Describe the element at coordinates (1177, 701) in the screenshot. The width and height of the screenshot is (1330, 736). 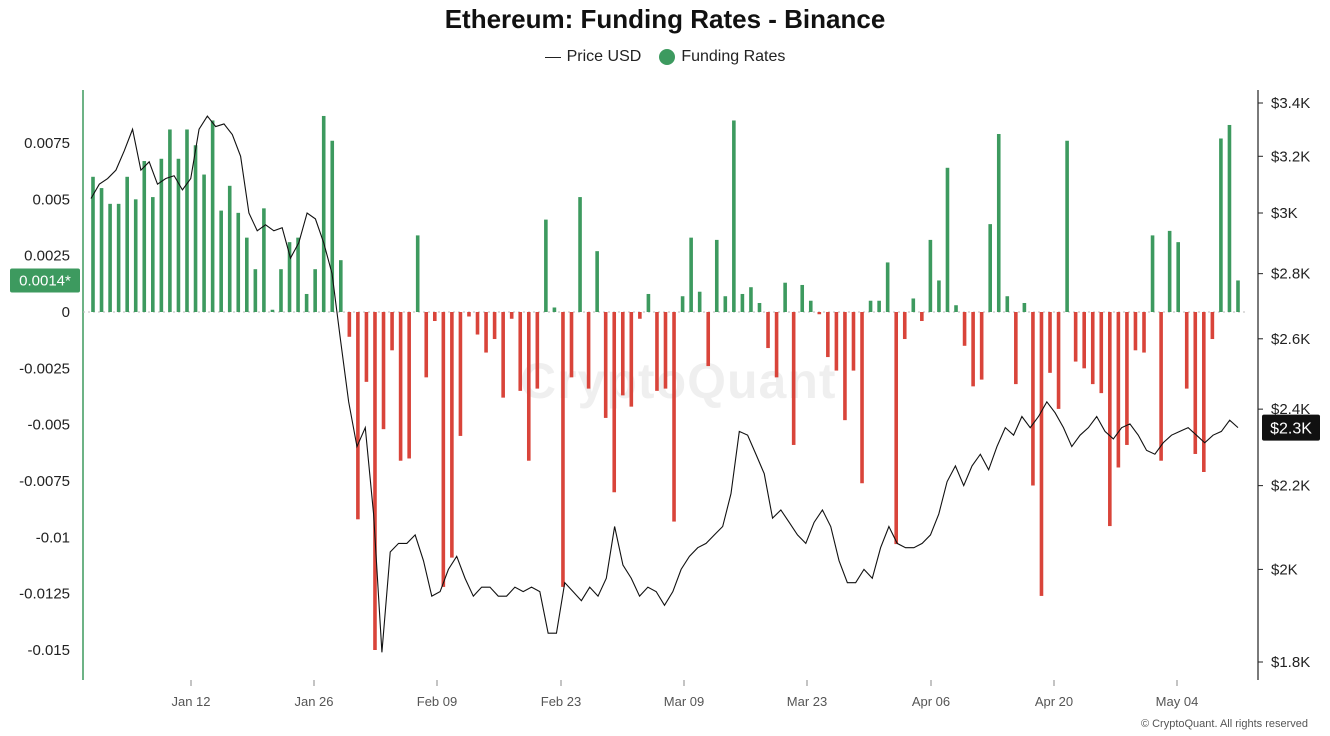
I see `x-tick-label: May 04` at that location.